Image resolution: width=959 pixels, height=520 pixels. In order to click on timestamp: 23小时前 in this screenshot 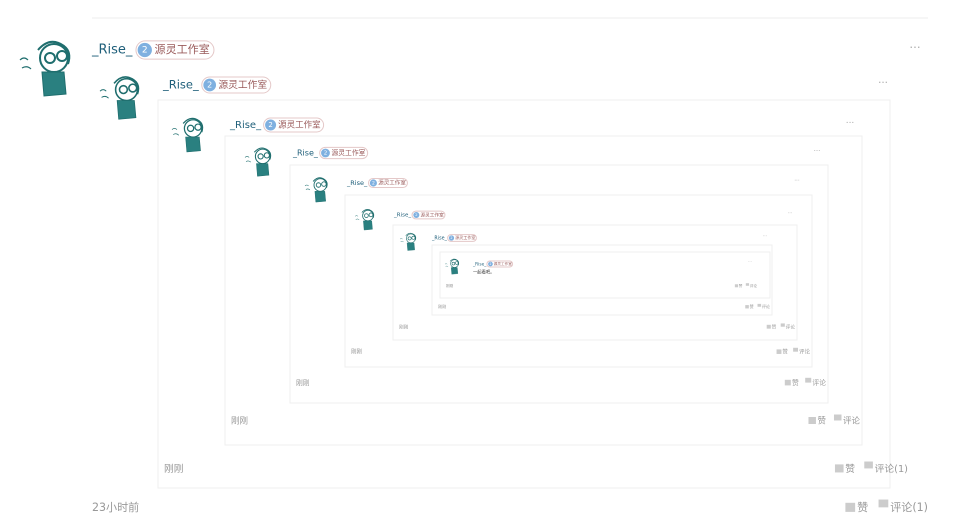, I will do `click(115, 507)`.